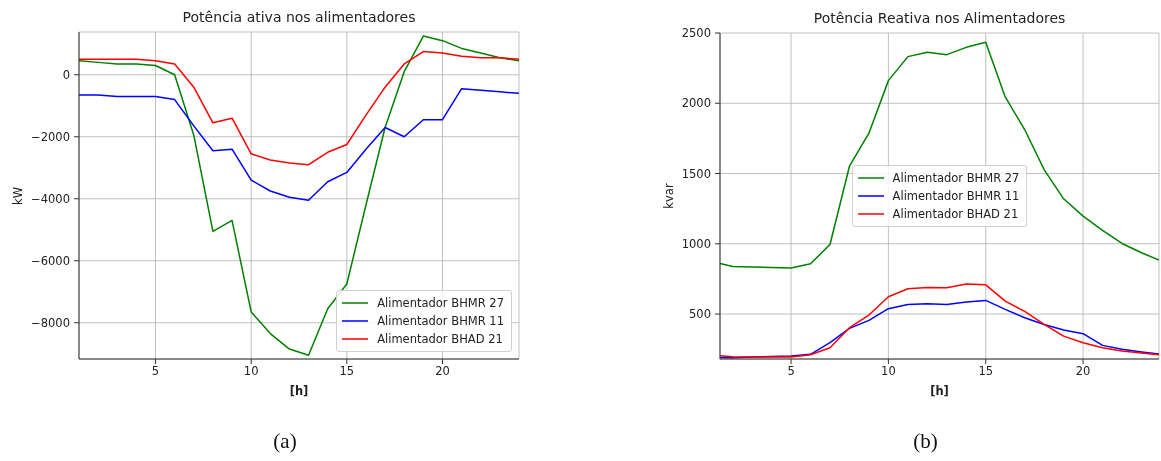 The image size is (1161, 461). Describe the element at coordinates (50, 322) in the screenshot. I see `y-tick-label: −8000` at that location.